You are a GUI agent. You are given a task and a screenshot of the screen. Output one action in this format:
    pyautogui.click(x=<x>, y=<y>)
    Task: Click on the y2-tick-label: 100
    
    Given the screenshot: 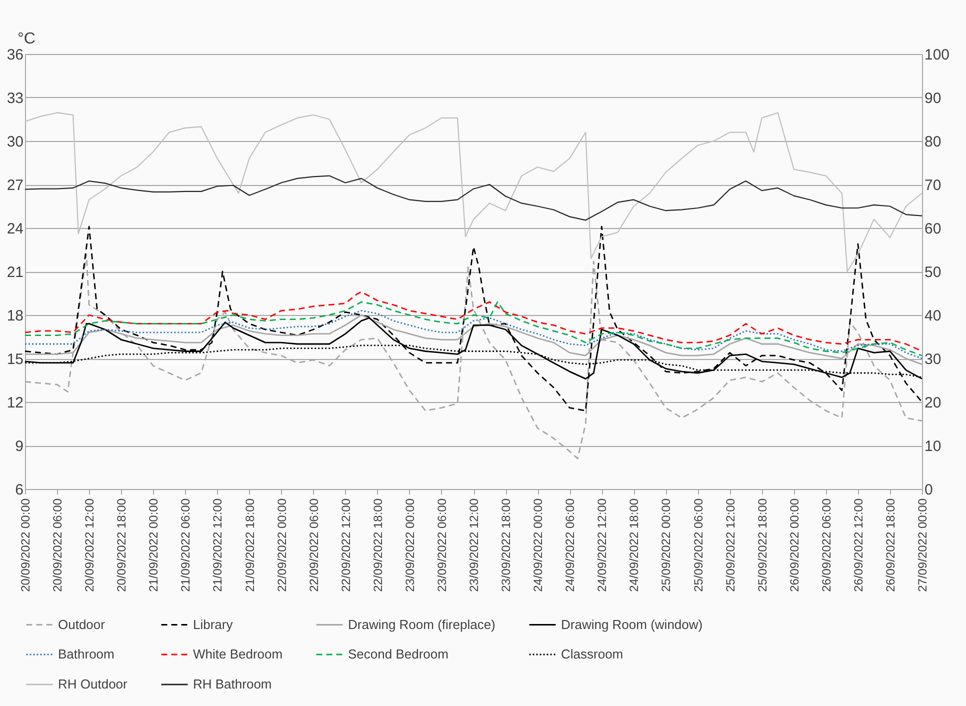 What is the action you would take?
    pyautogui.click(x=937, y=55)
    